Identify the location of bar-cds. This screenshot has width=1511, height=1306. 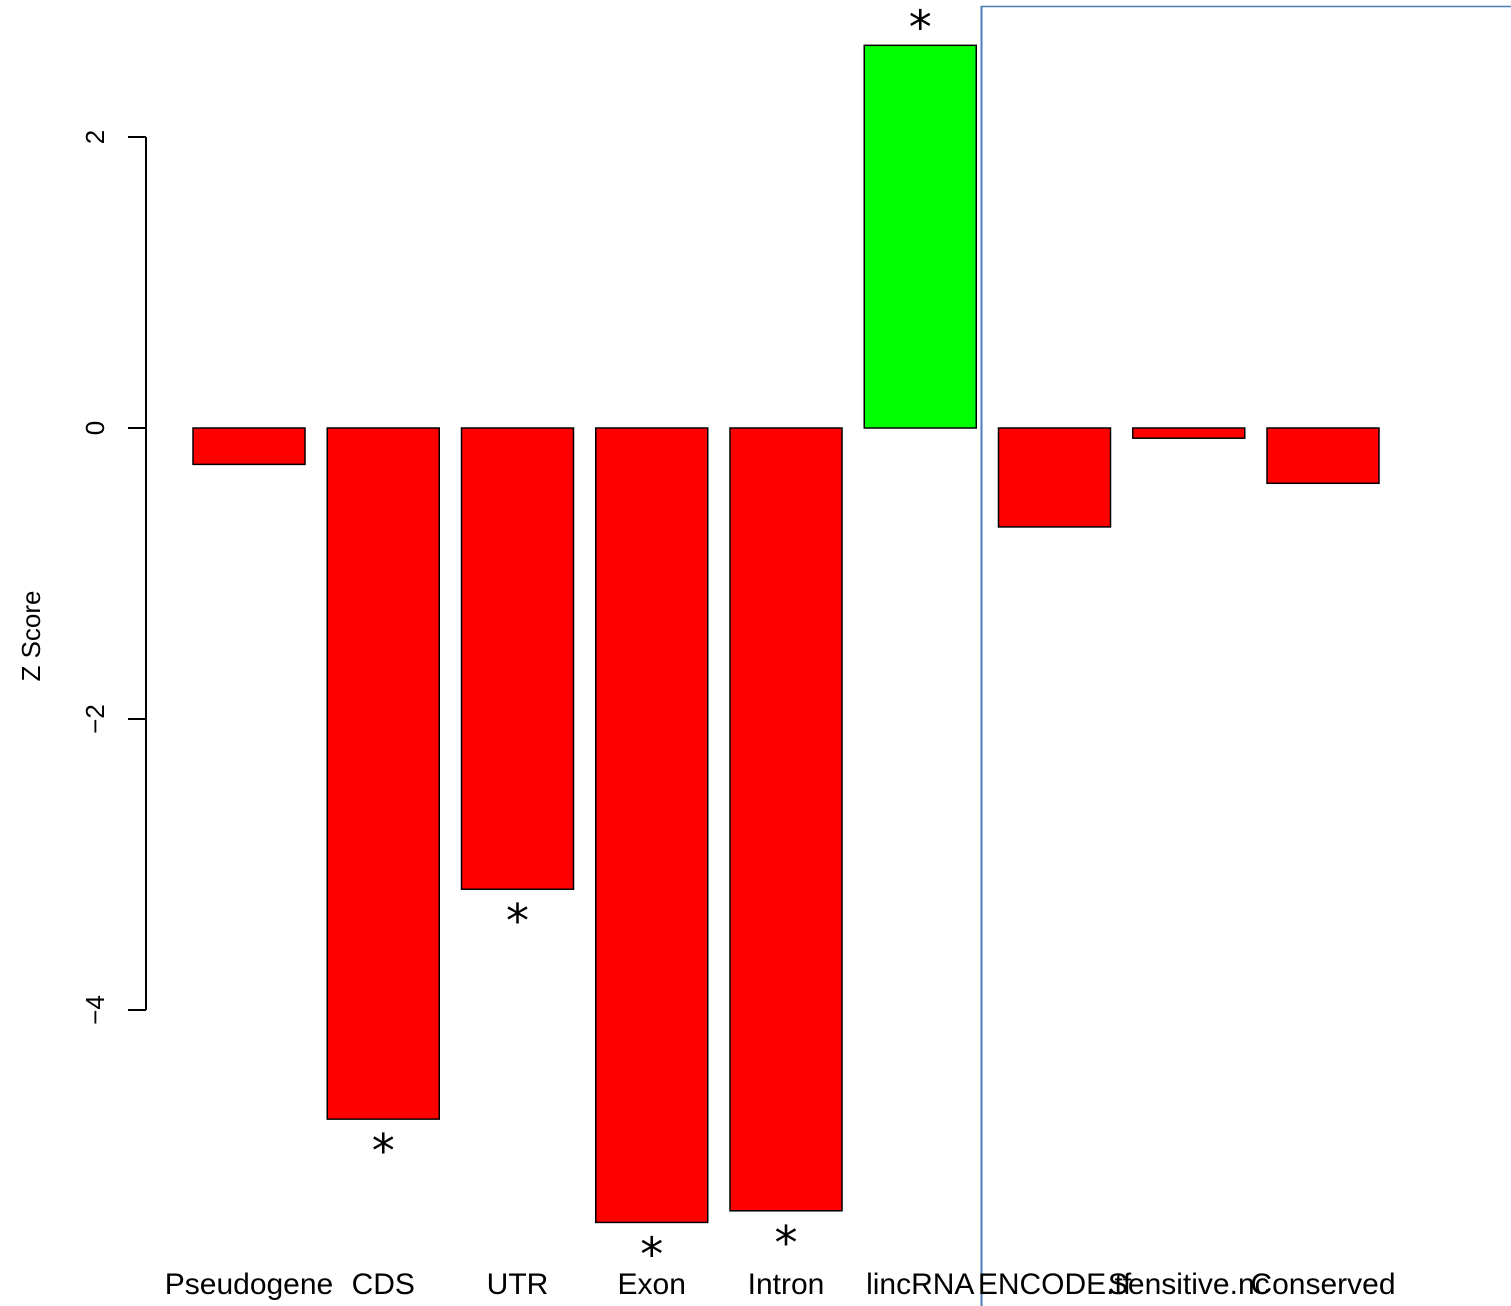
(383, 773).